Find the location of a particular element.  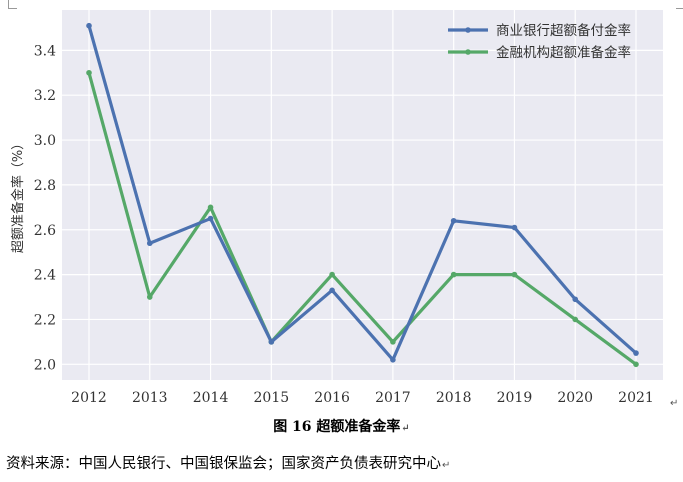

source-note: 资料来源：中国人民银行、中国银保监会；国家资产负债表研究中心↵ is located at coordinates (228, 462).